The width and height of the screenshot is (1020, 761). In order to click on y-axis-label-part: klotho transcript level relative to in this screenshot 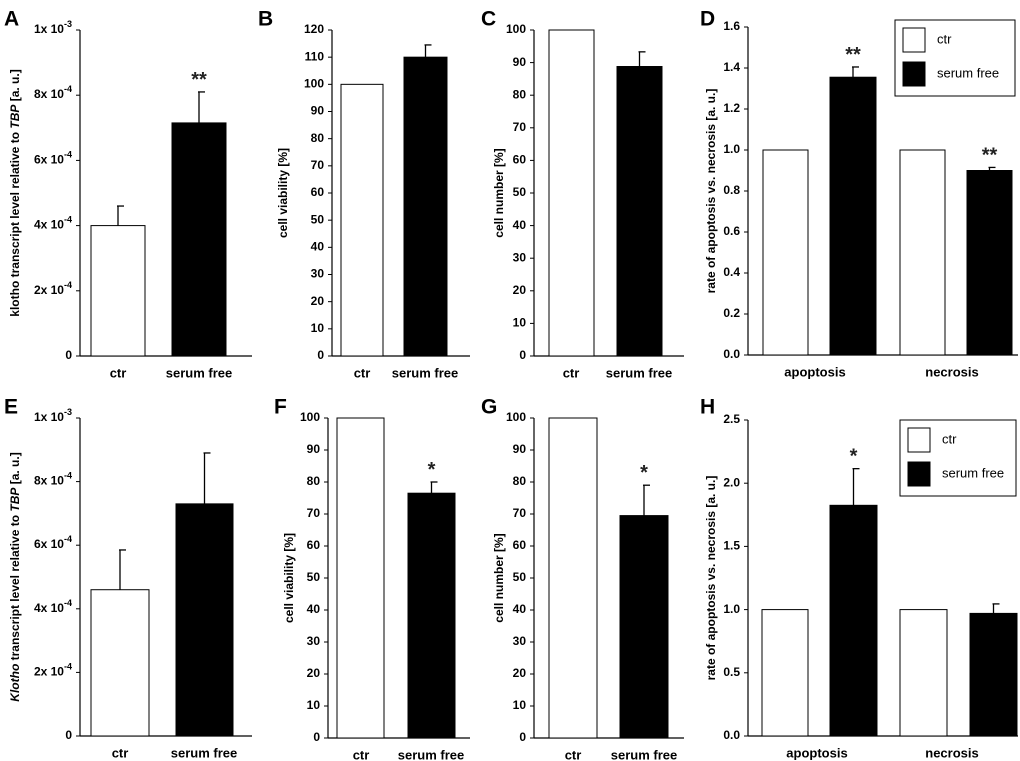, I will do `click(15, 223)`.